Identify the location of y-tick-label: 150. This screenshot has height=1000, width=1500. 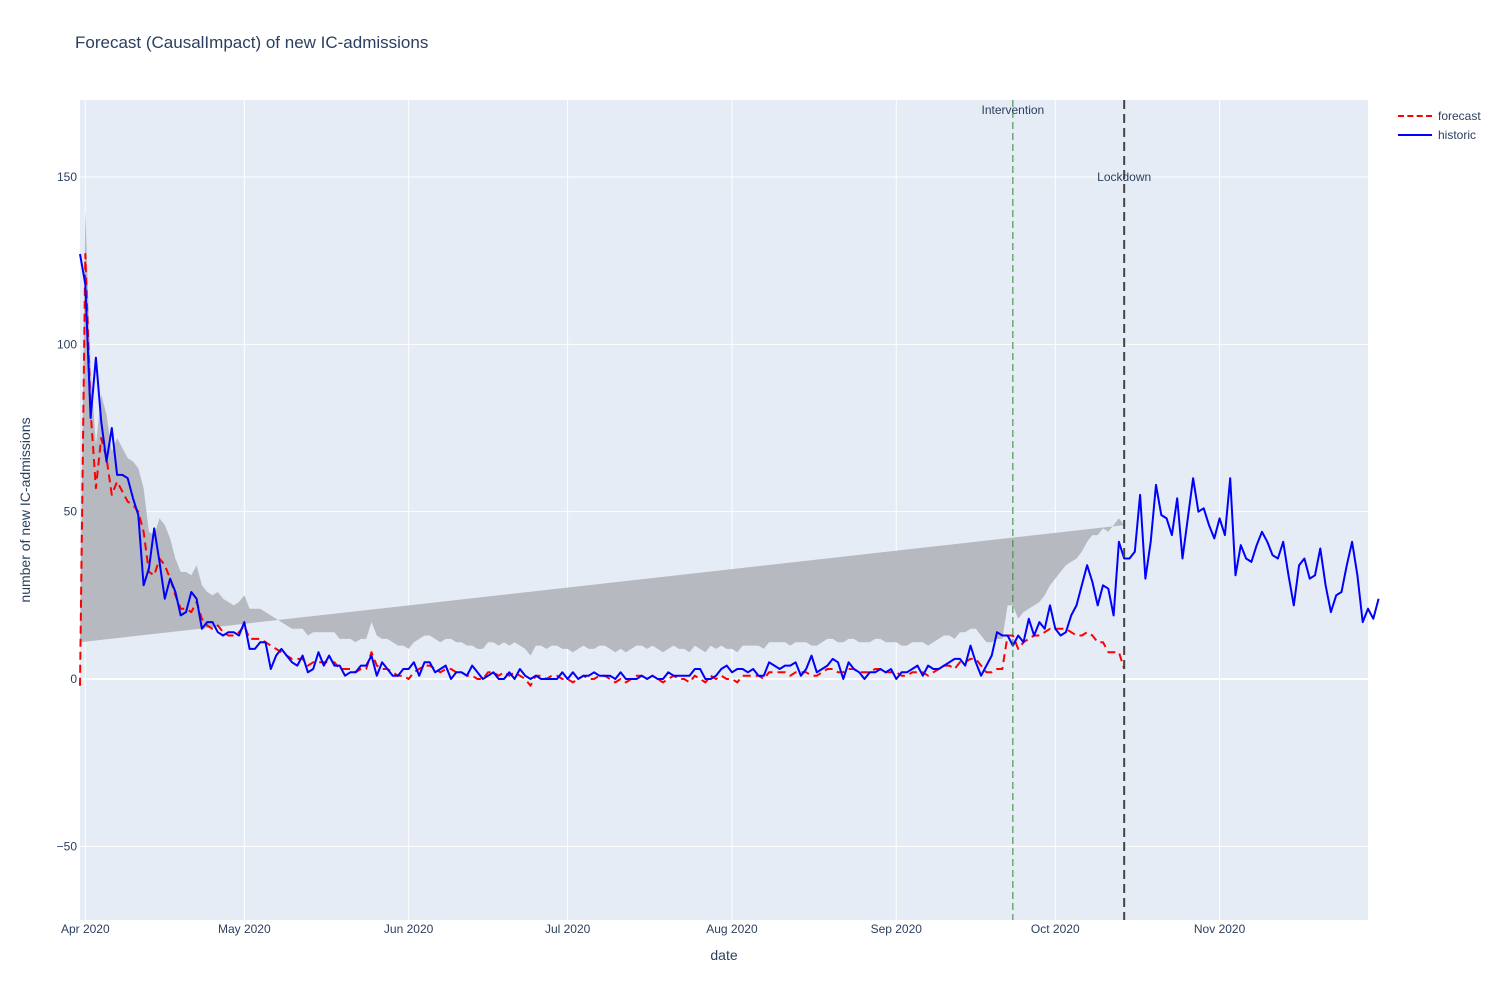
(67, 177).